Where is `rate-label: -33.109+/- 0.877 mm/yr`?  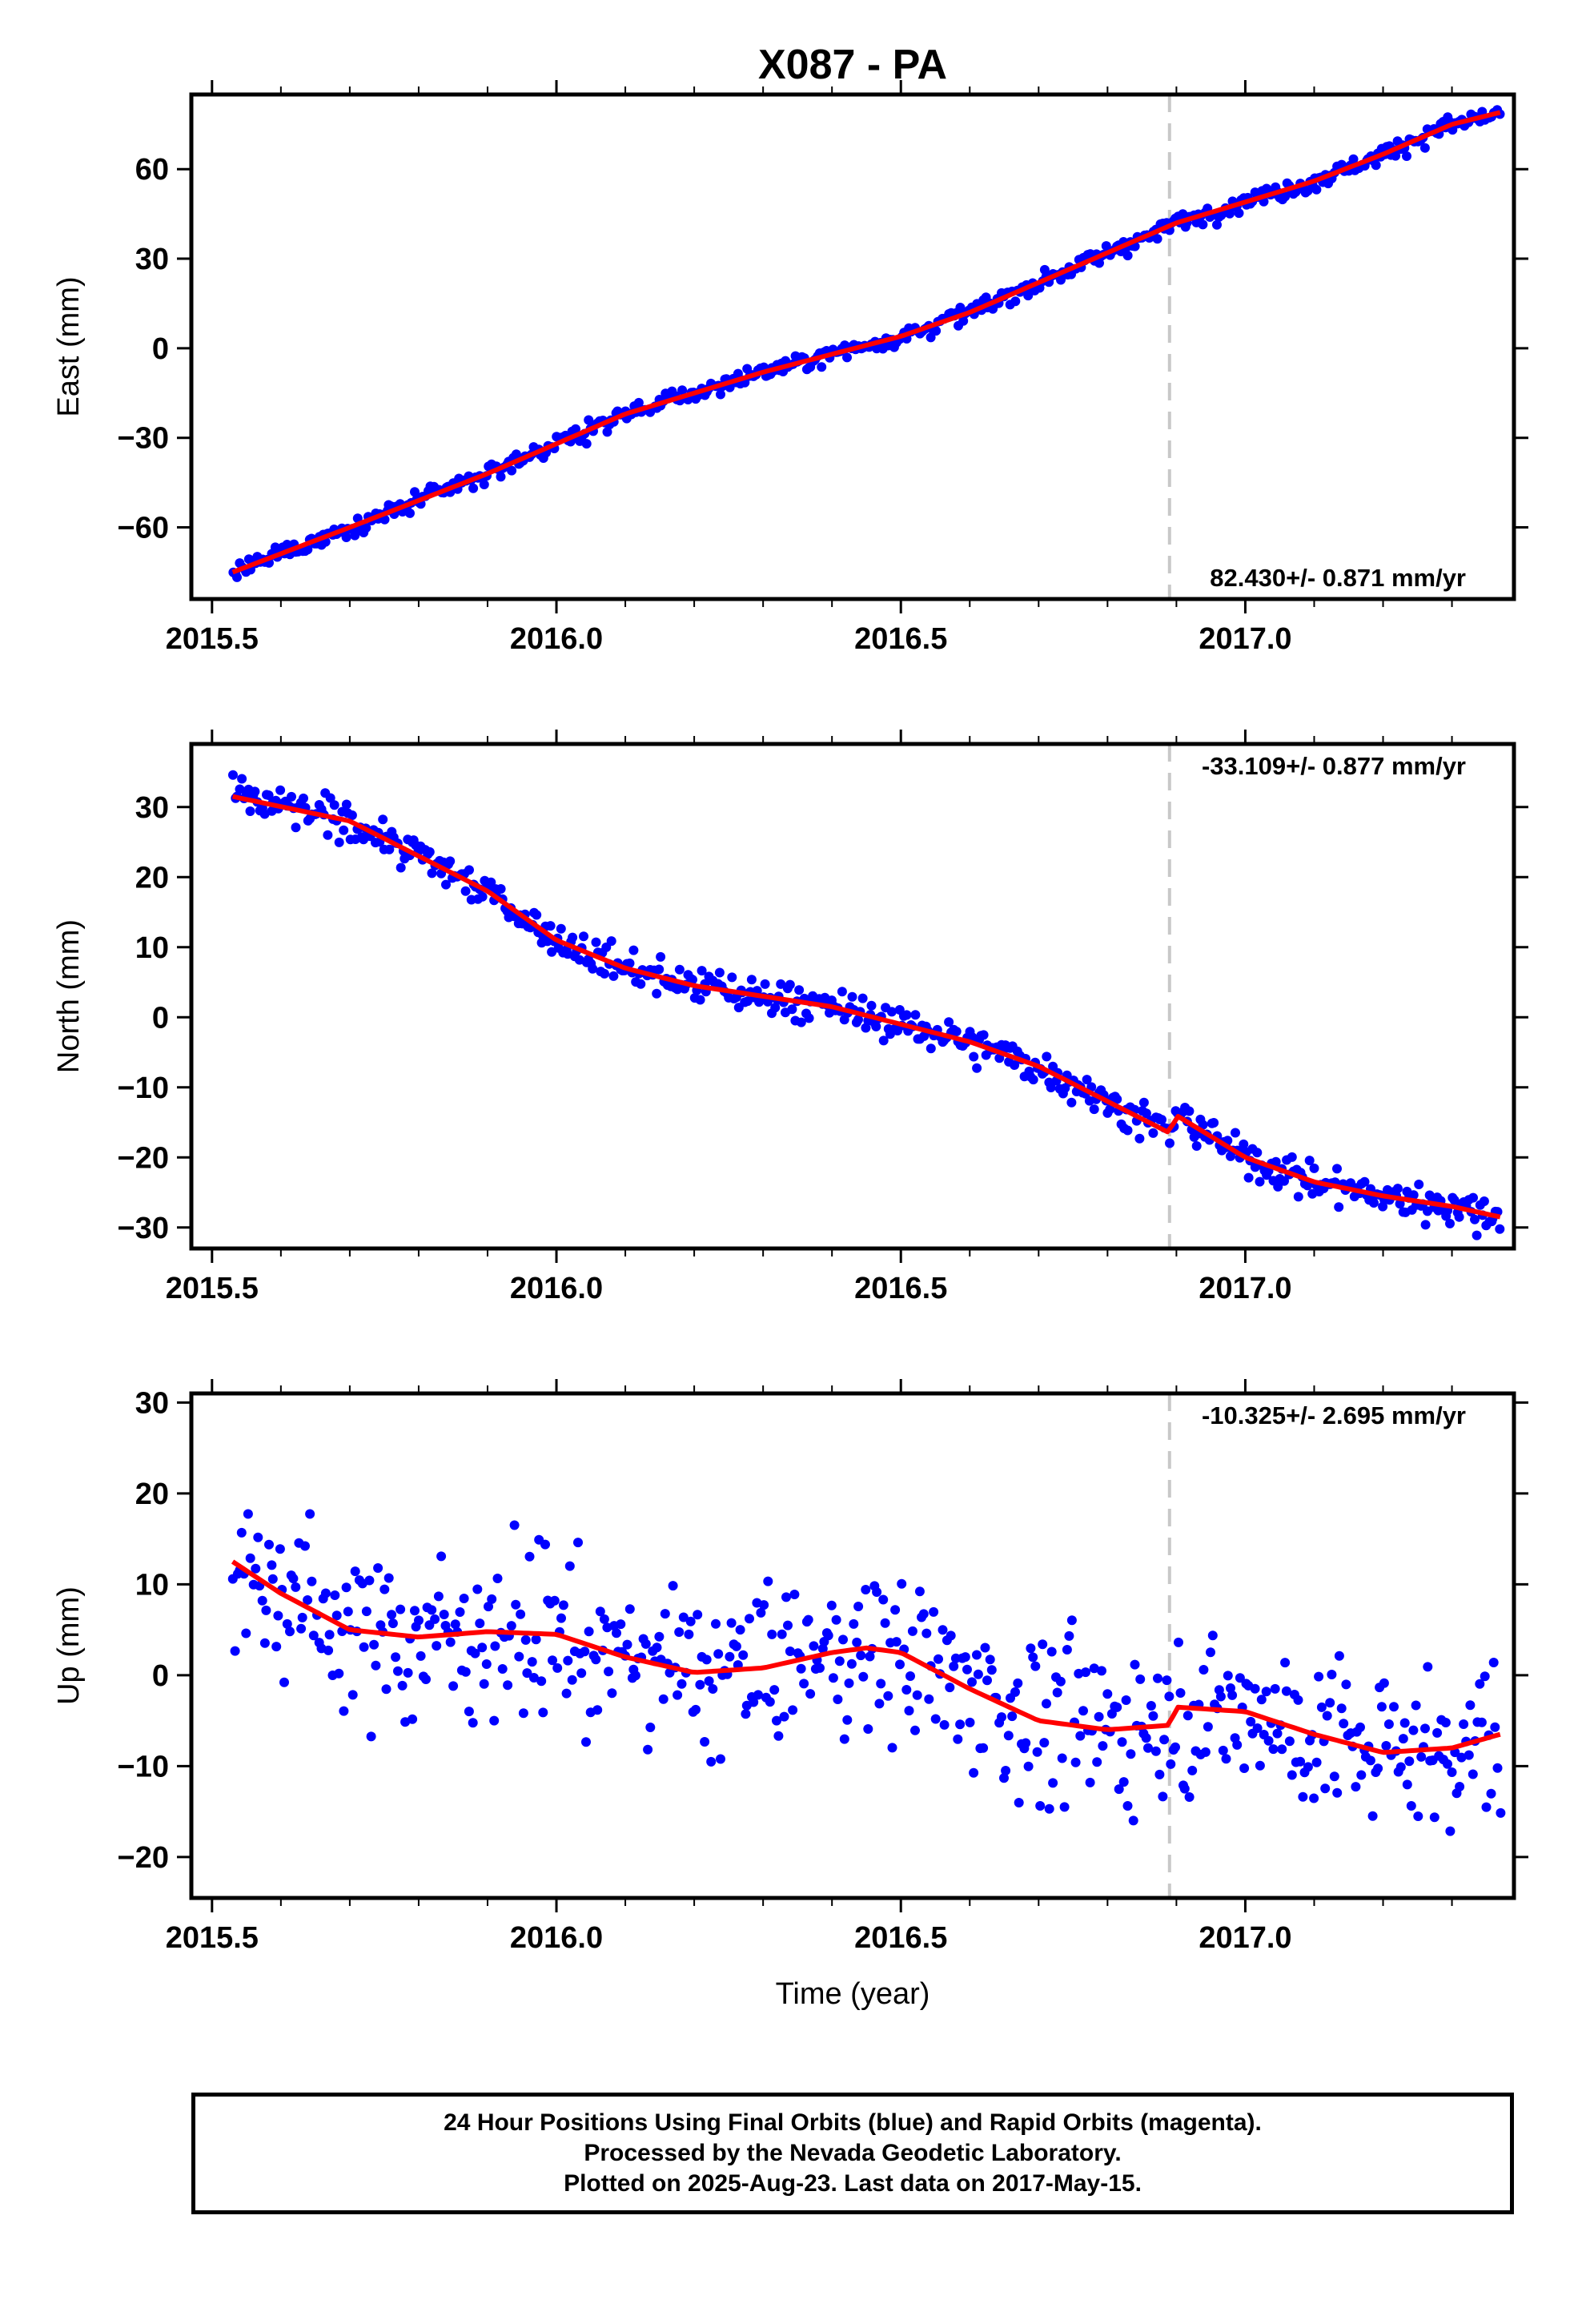 rate-label: -33.109+/- 0.877 mm/yr is located at coordinates (1334, 766).